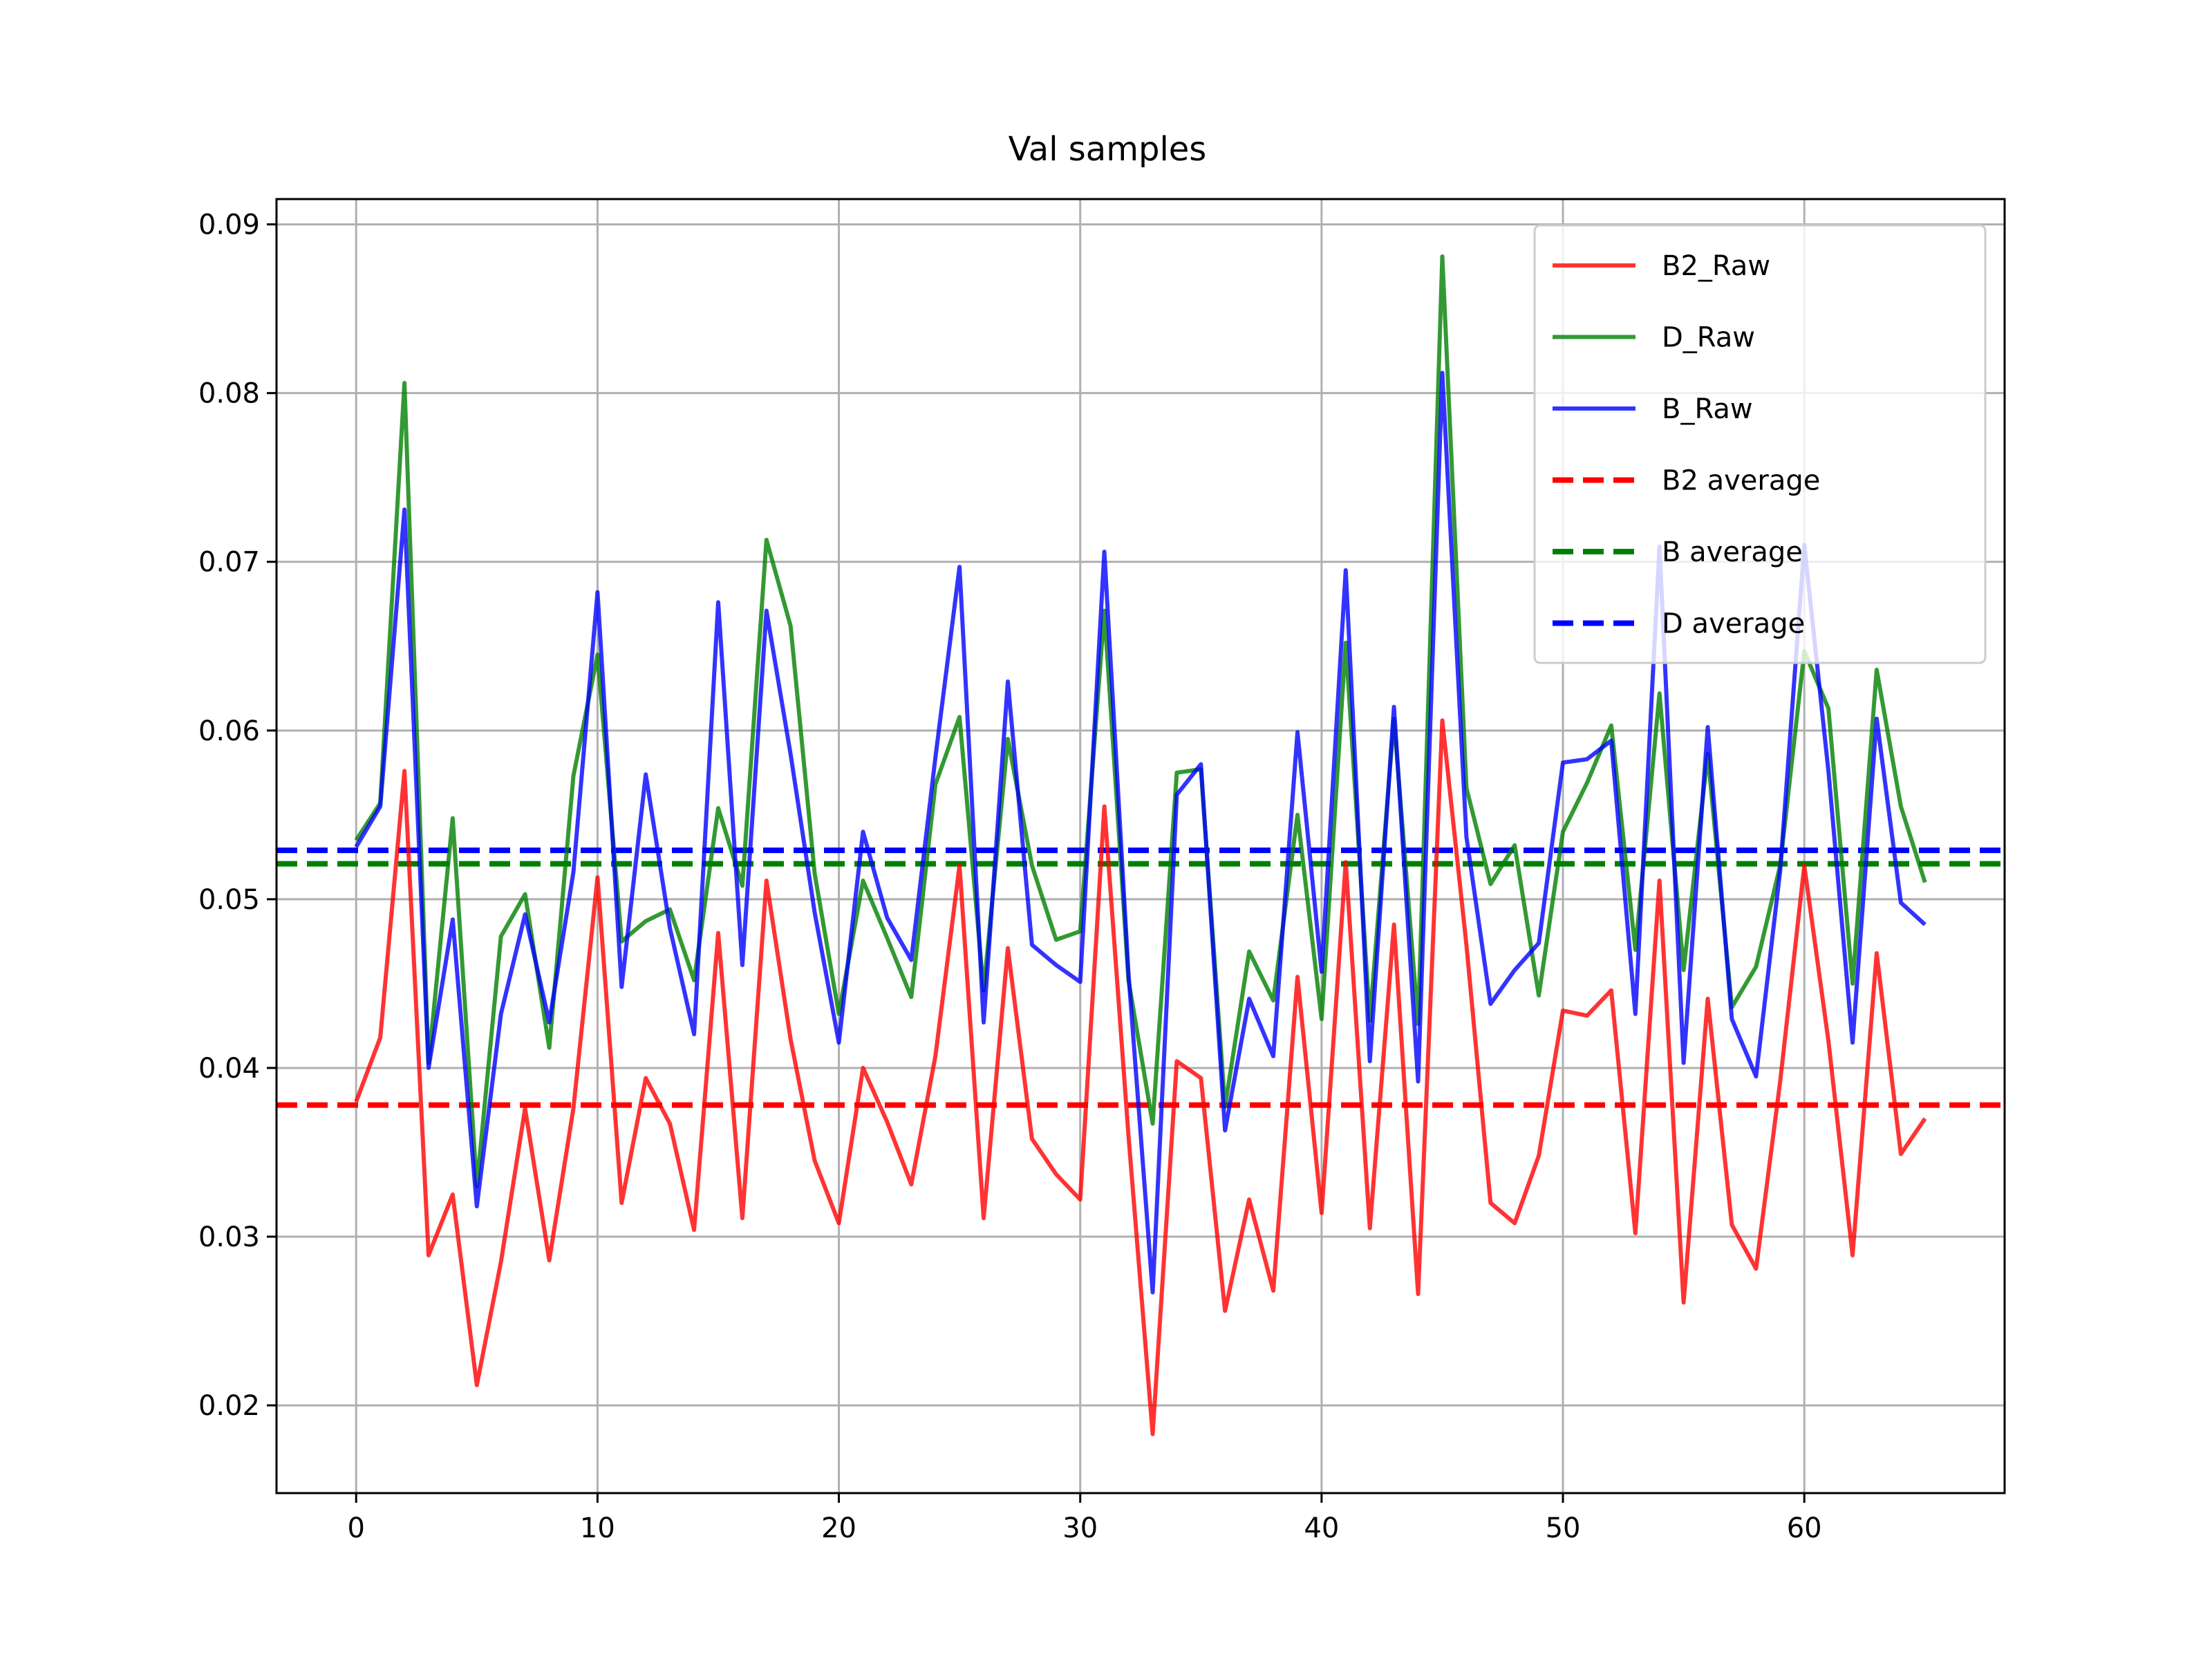 This screenshot has width=2212, height=1659. I want to click on y-axis-ticks: 0.02 0.03 0.04 0.05 0.06 0.07 0.08 0.09, so click(237, 815).